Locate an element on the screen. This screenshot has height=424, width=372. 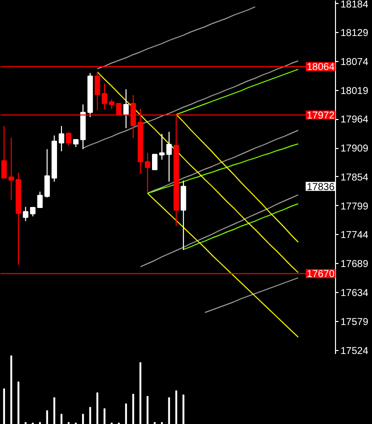
y-tick-label: 17689 is located at coordinates (354, 264).